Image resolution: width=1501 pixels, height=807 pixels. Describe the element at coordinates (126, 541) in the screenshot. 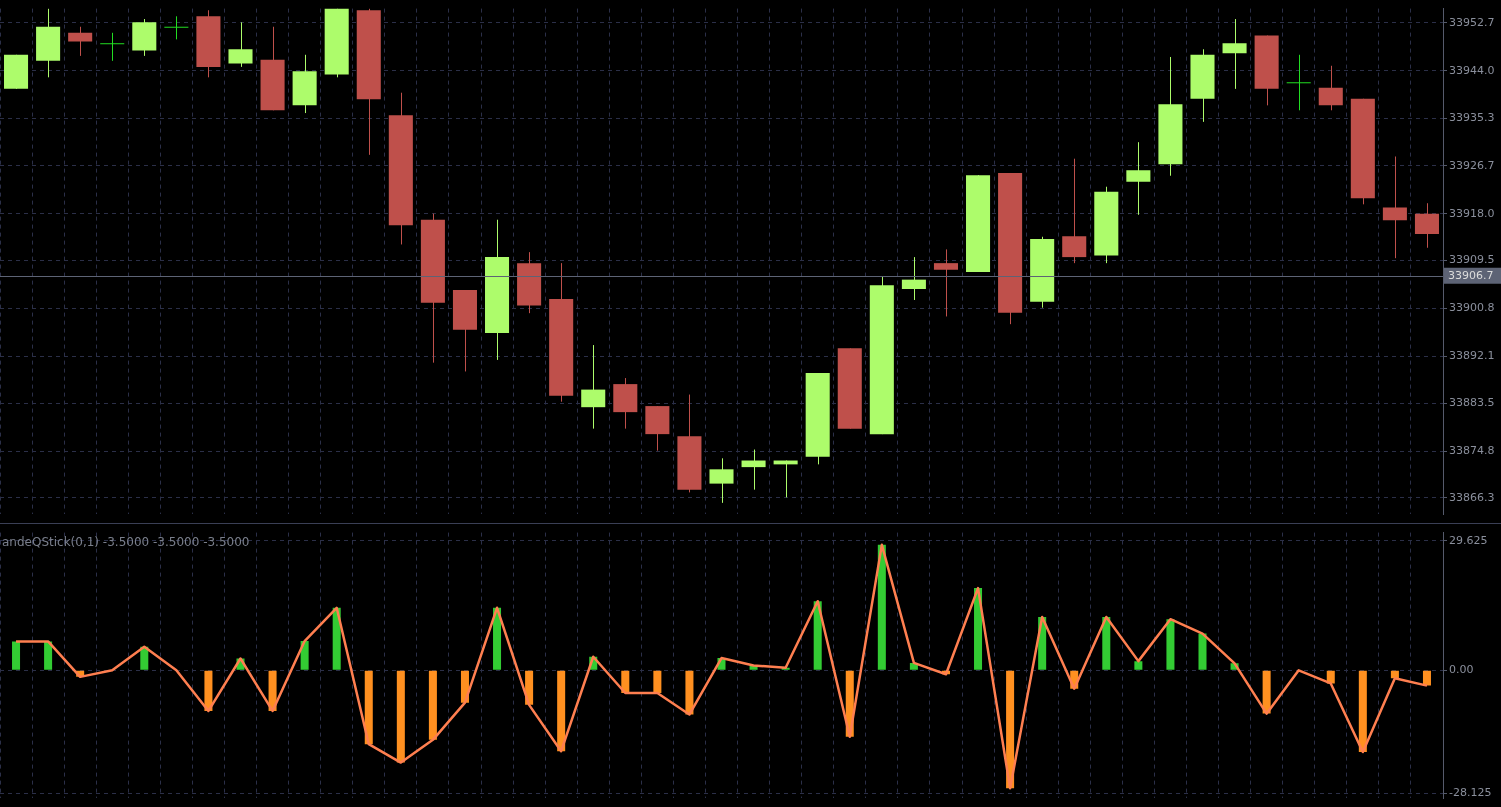

I see `chart-title: andeQStick(0,1) -3.5000 -3.5000 -3.5000` at that location.